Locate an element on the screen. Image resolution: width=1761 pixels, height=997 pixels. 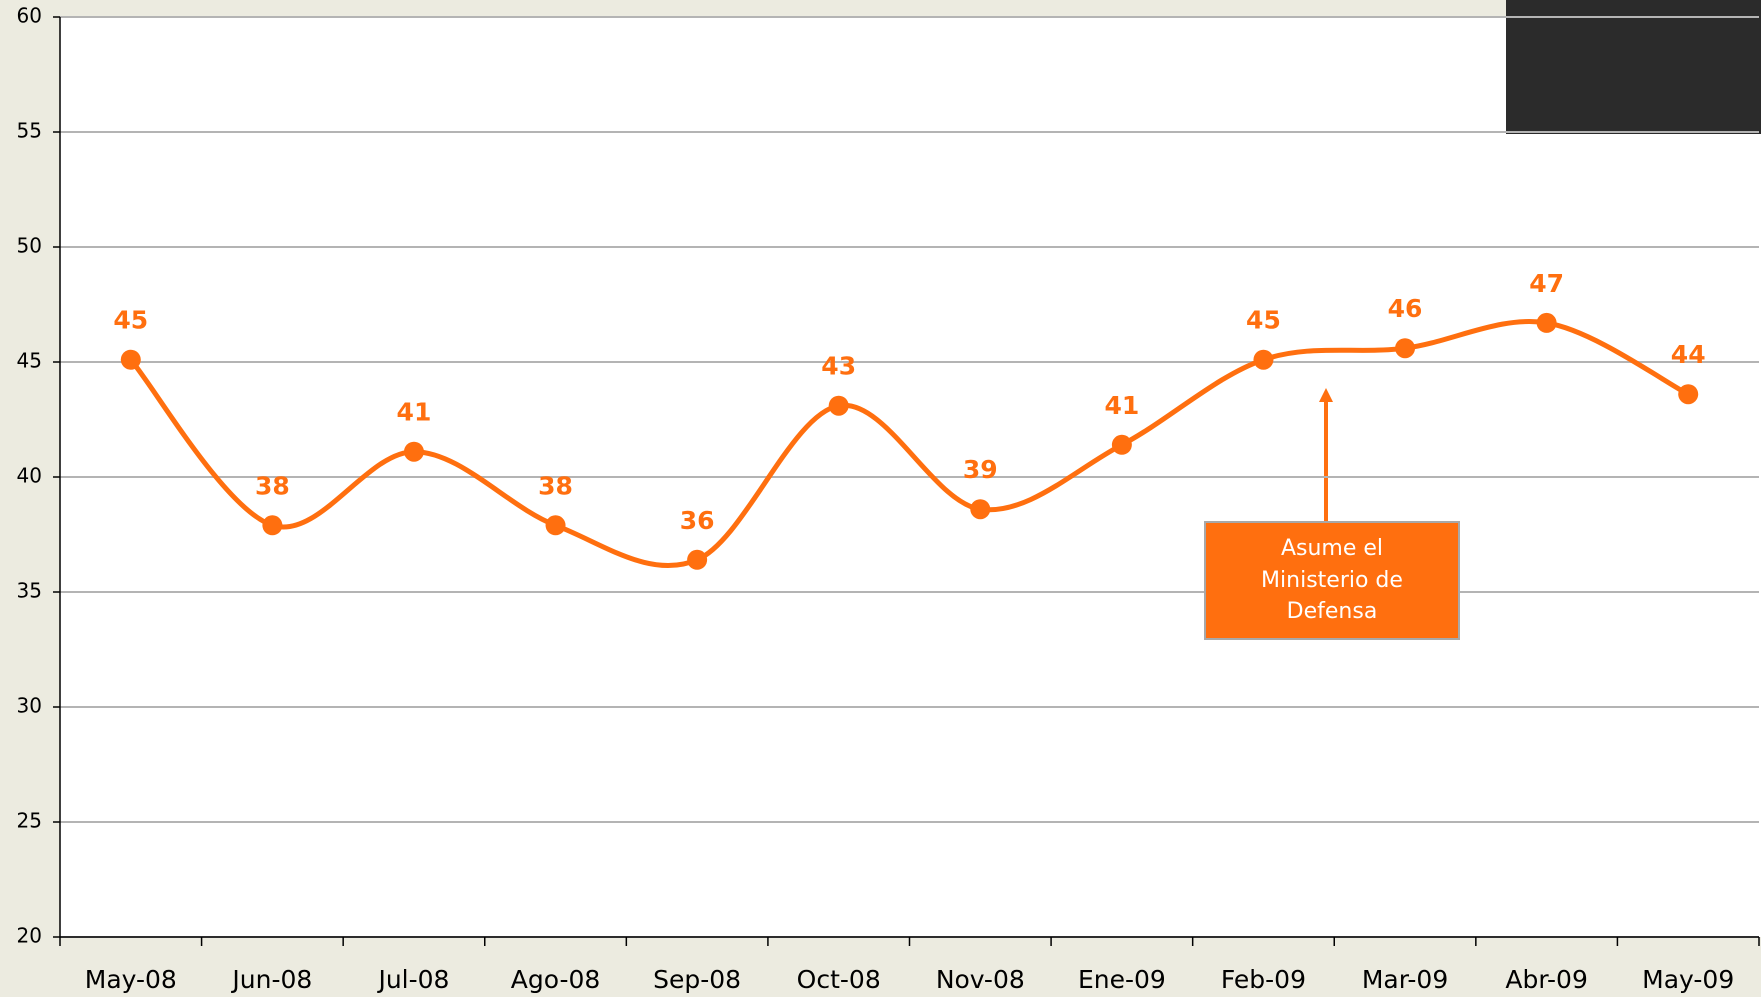
x-tick-label: Jul-08 is located at coordinates (412, 979).